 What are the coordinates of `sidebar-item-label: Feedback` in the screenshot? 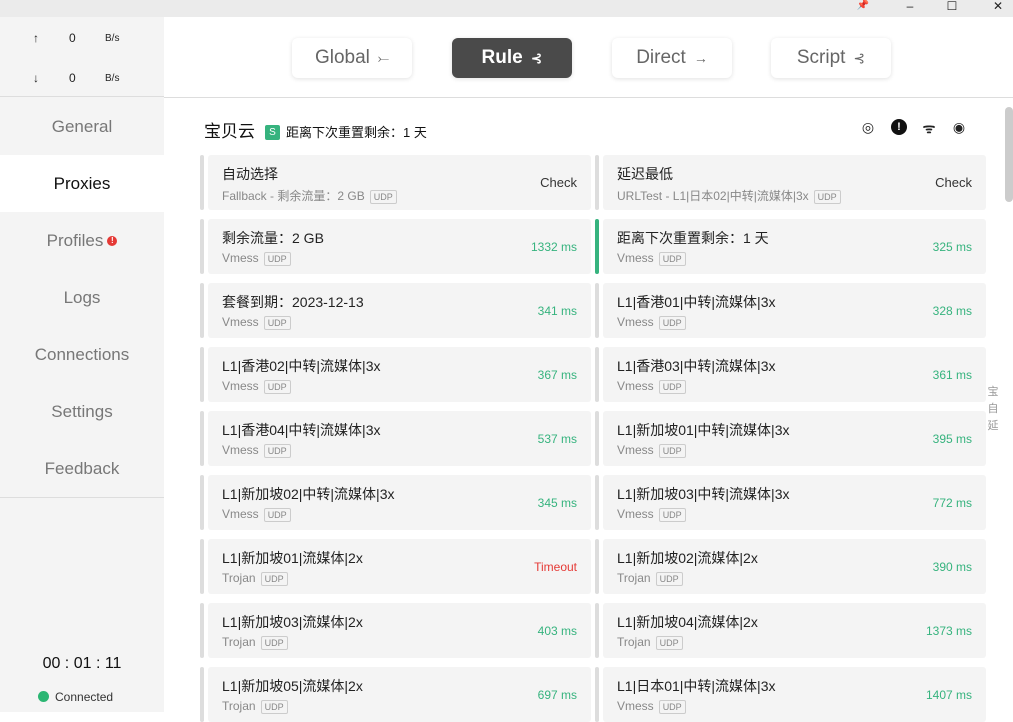 It's located at (82, 468).